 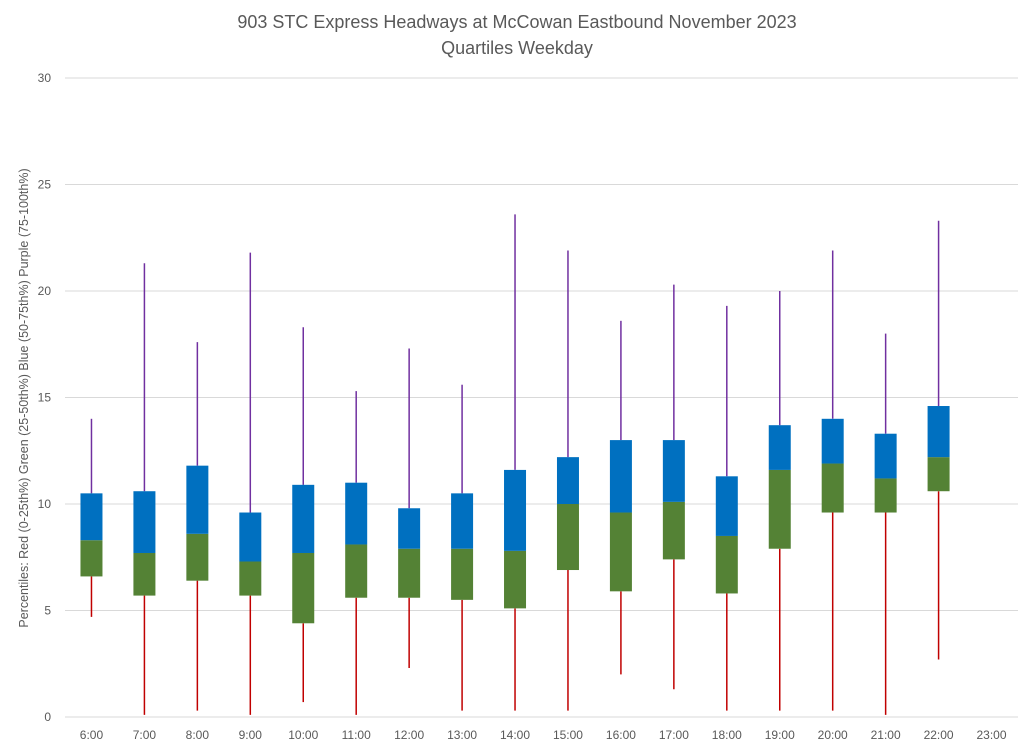 I want to click on y-tick-label: 15, so click(x=45, y=398).